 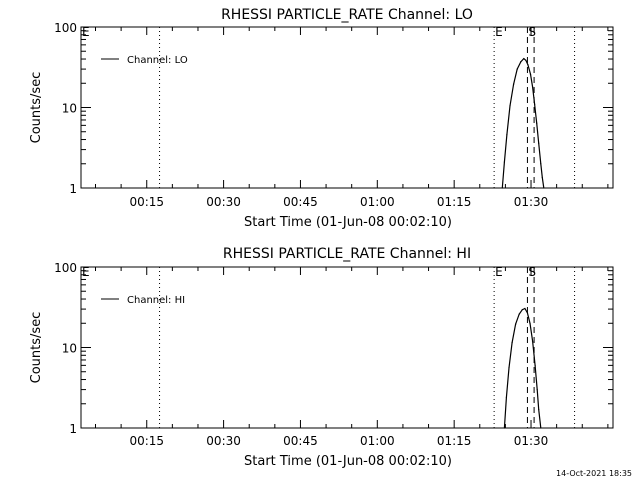 I want to click on timestamp: 14-Oct-2021 18:35, so click(x=594, y=473).